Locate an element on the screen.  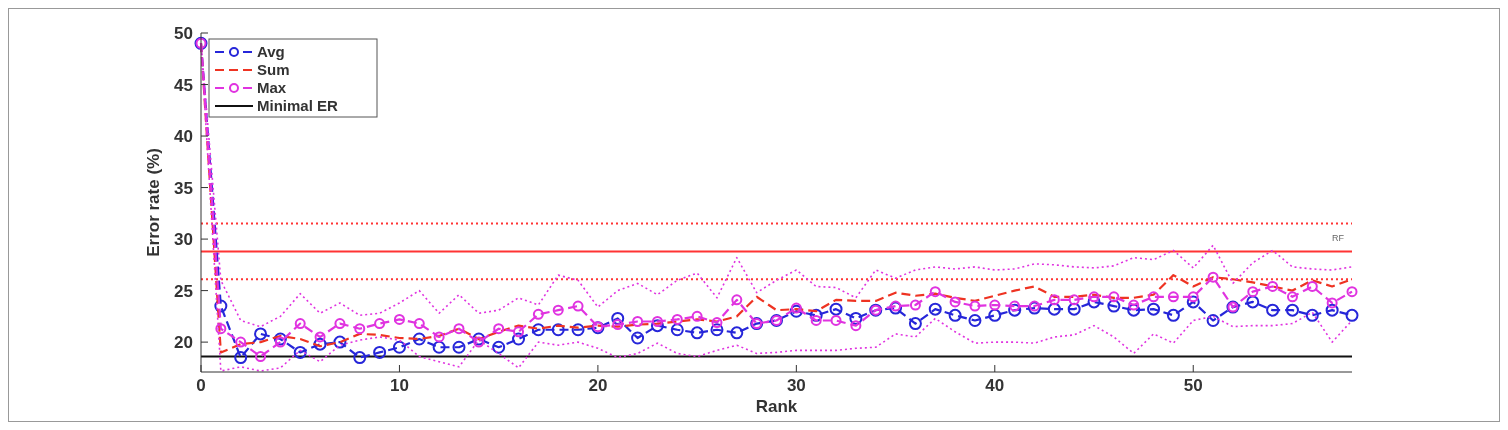
legend-label: Minimal ER is located at coordinates (298, 105).